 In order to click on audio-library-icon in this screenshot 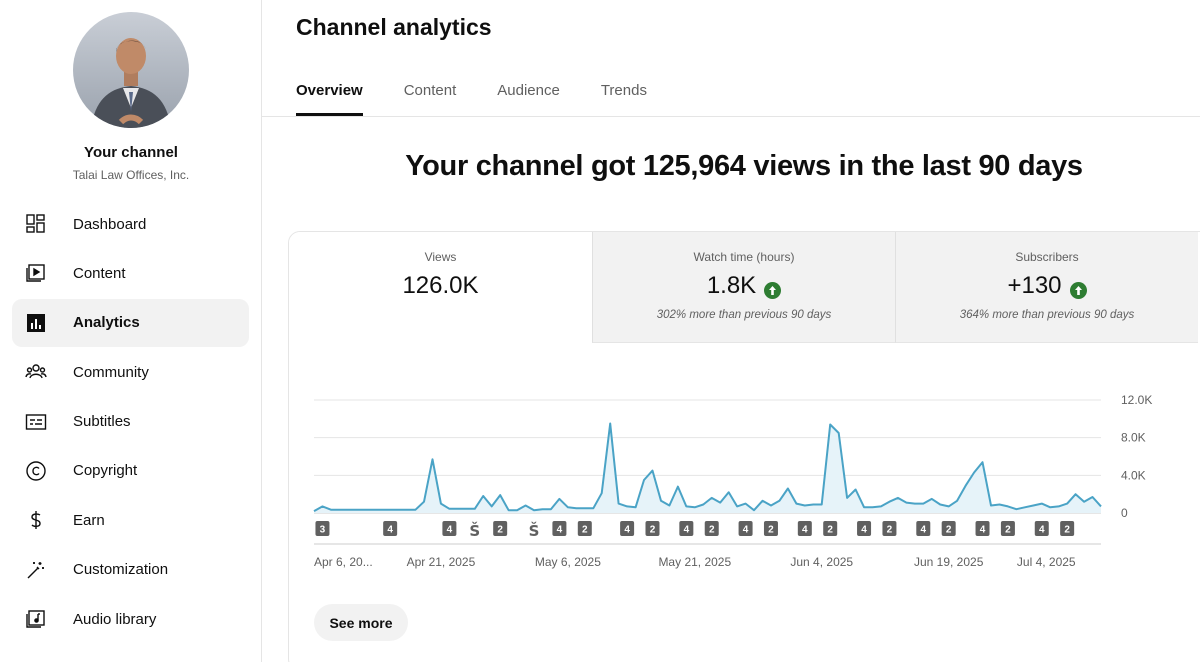, I will do `click(36, 619)`.